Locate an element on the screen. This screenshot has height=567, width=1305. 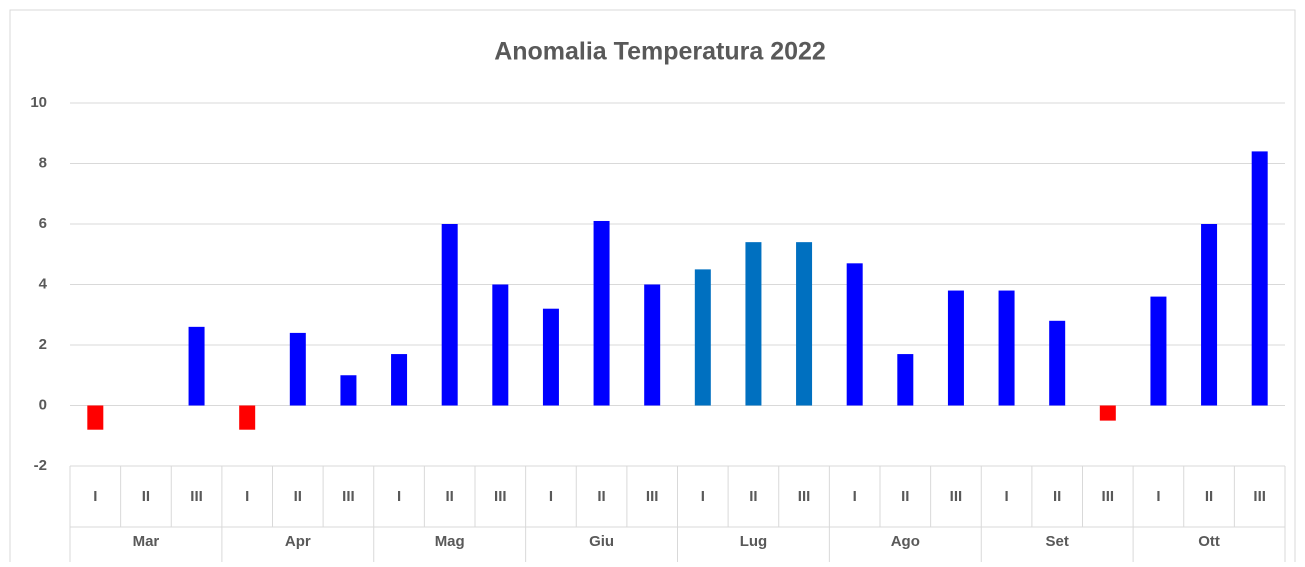
y-tick-label: 6 is located at coordinates (43, 223).